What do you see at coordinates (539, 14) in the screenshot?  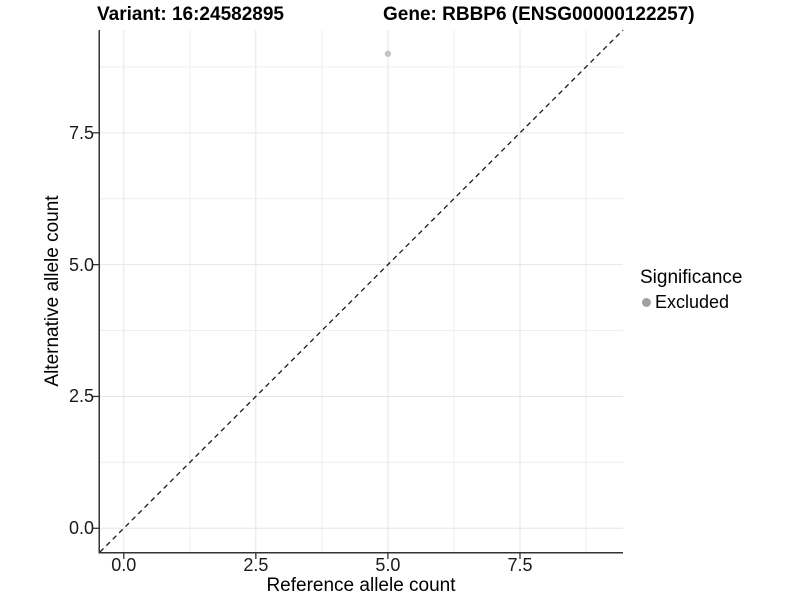 I see `plot-title-gene: Gene: RBBP6 (ENSG00000122257)` at bounding box center [539, 14].